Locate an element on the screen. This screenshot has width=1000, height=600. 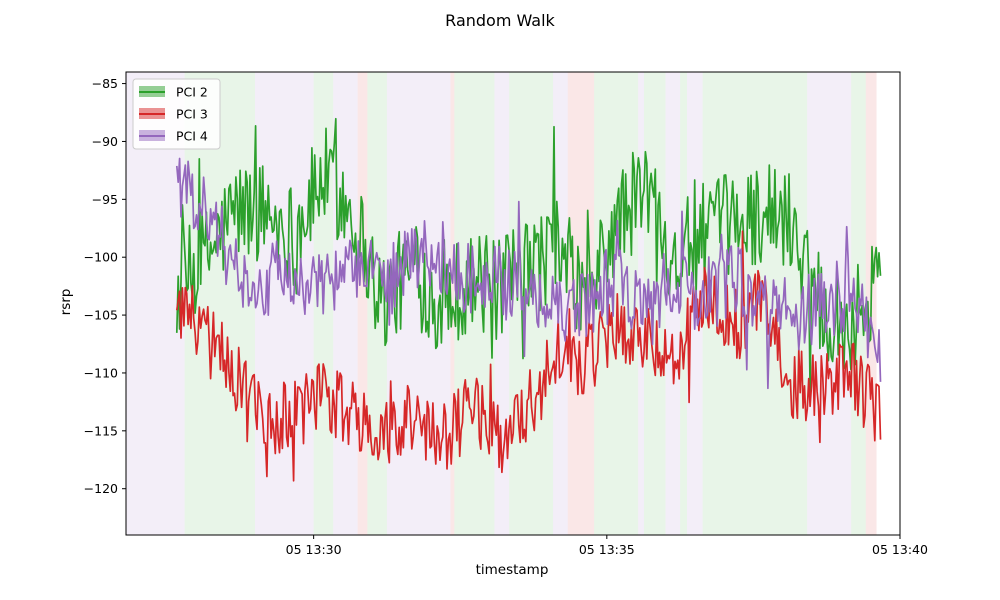
y-tick-label: −120 is located at coordinates (101, 488).